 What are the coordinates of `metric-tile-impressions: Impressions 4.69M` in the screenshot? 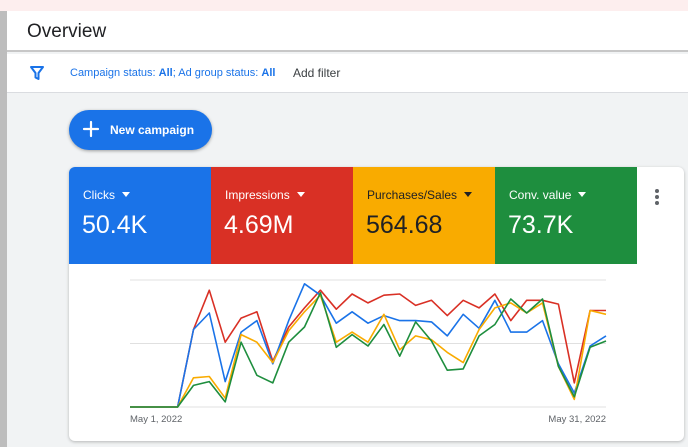 It's located at (282, 215).